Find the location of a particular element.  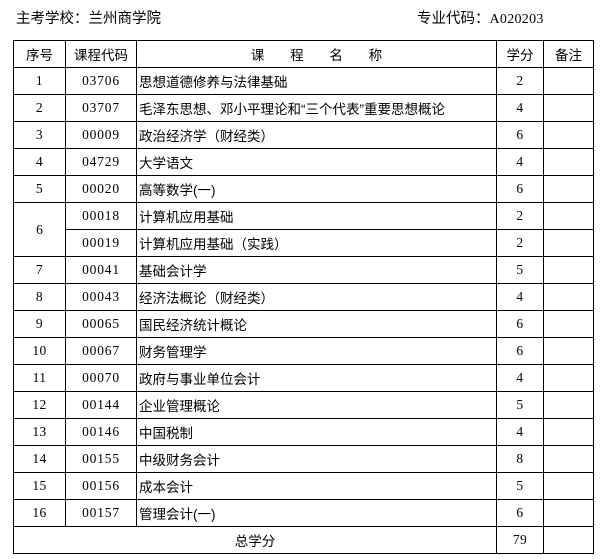

cell-no: 7 is located at coordinates (39, 270).